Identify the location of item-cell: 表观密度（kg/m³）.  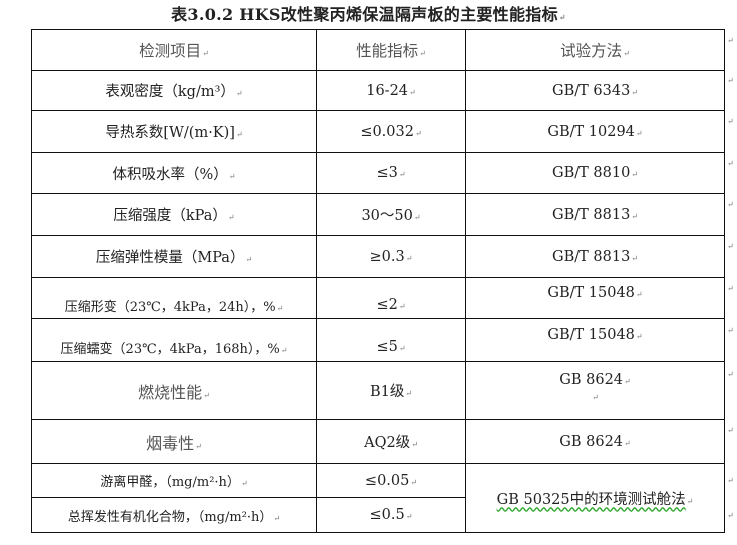
(174, 90).